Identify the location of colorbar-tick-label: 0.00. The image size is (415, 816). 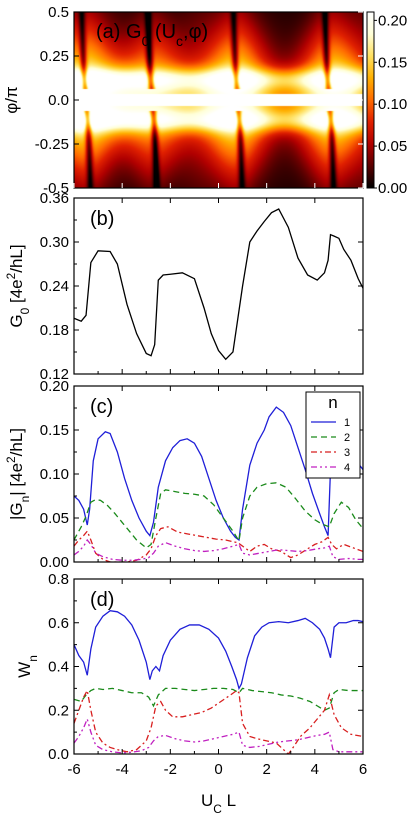
(392, 188).